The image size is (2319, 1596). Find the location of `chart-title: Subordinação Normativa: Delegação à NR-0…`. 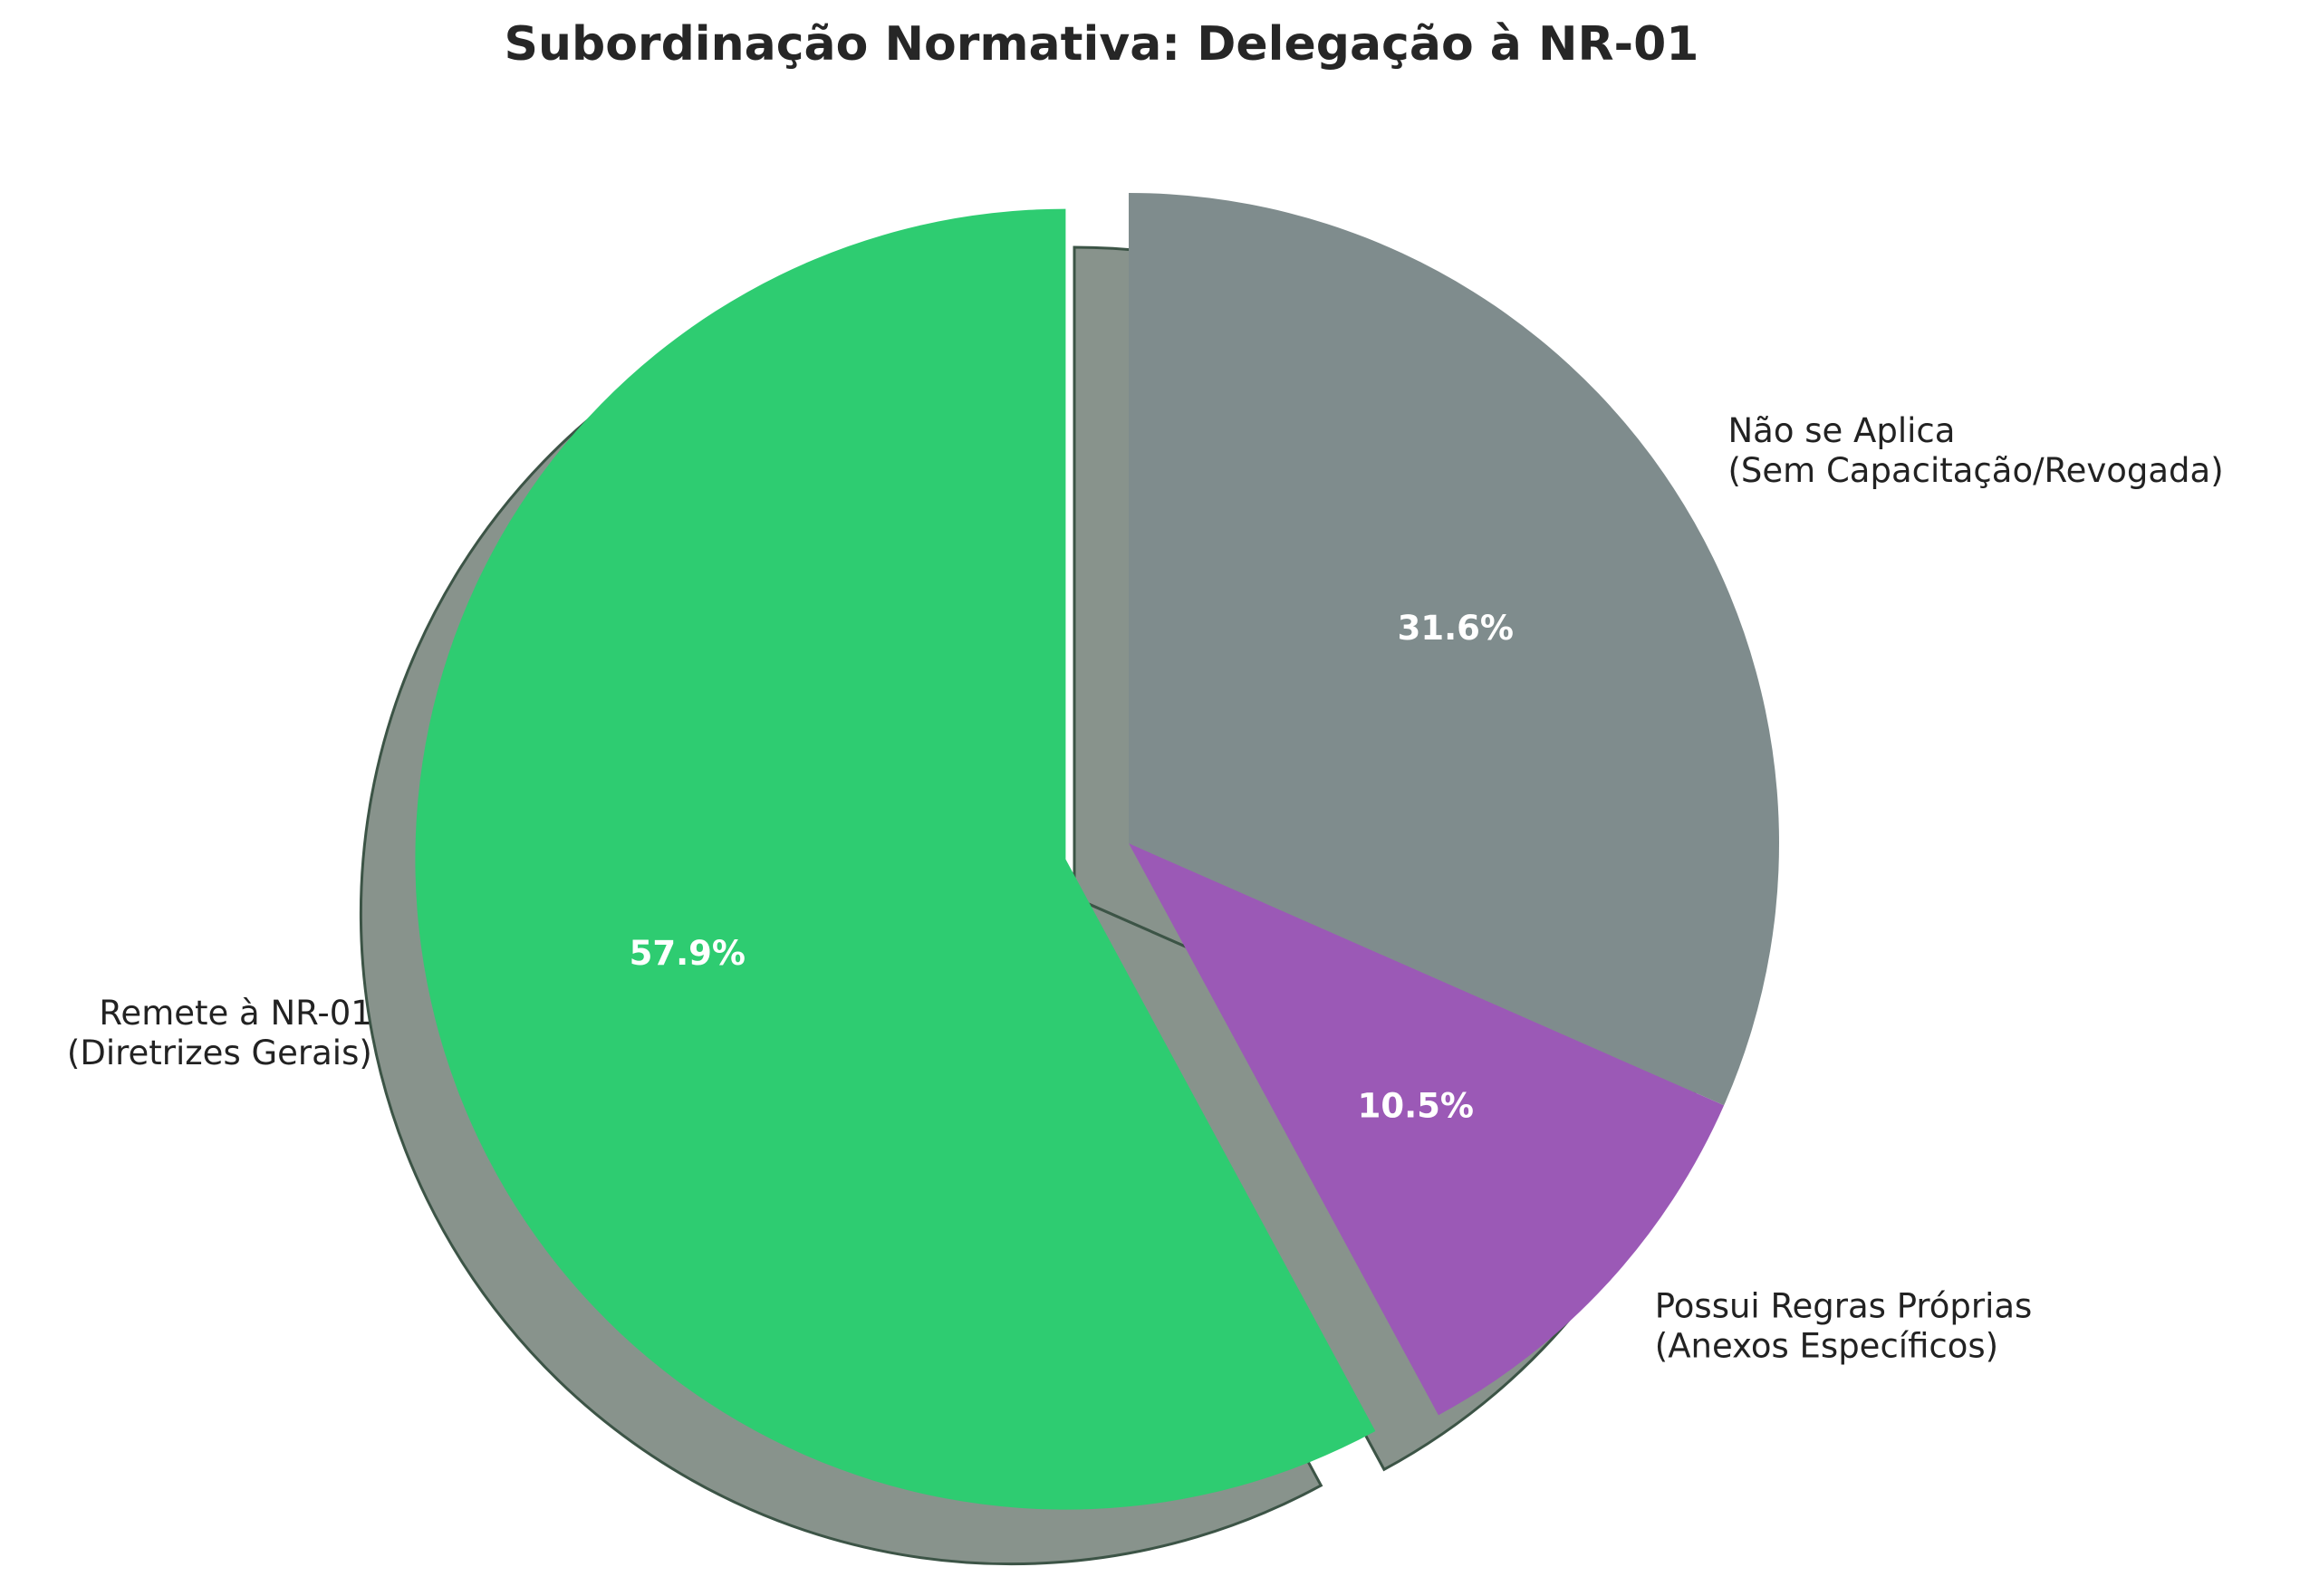

chart-title: Subordinação Normativa: Delegação à NR-0… is located at coordinates (1102, 44).